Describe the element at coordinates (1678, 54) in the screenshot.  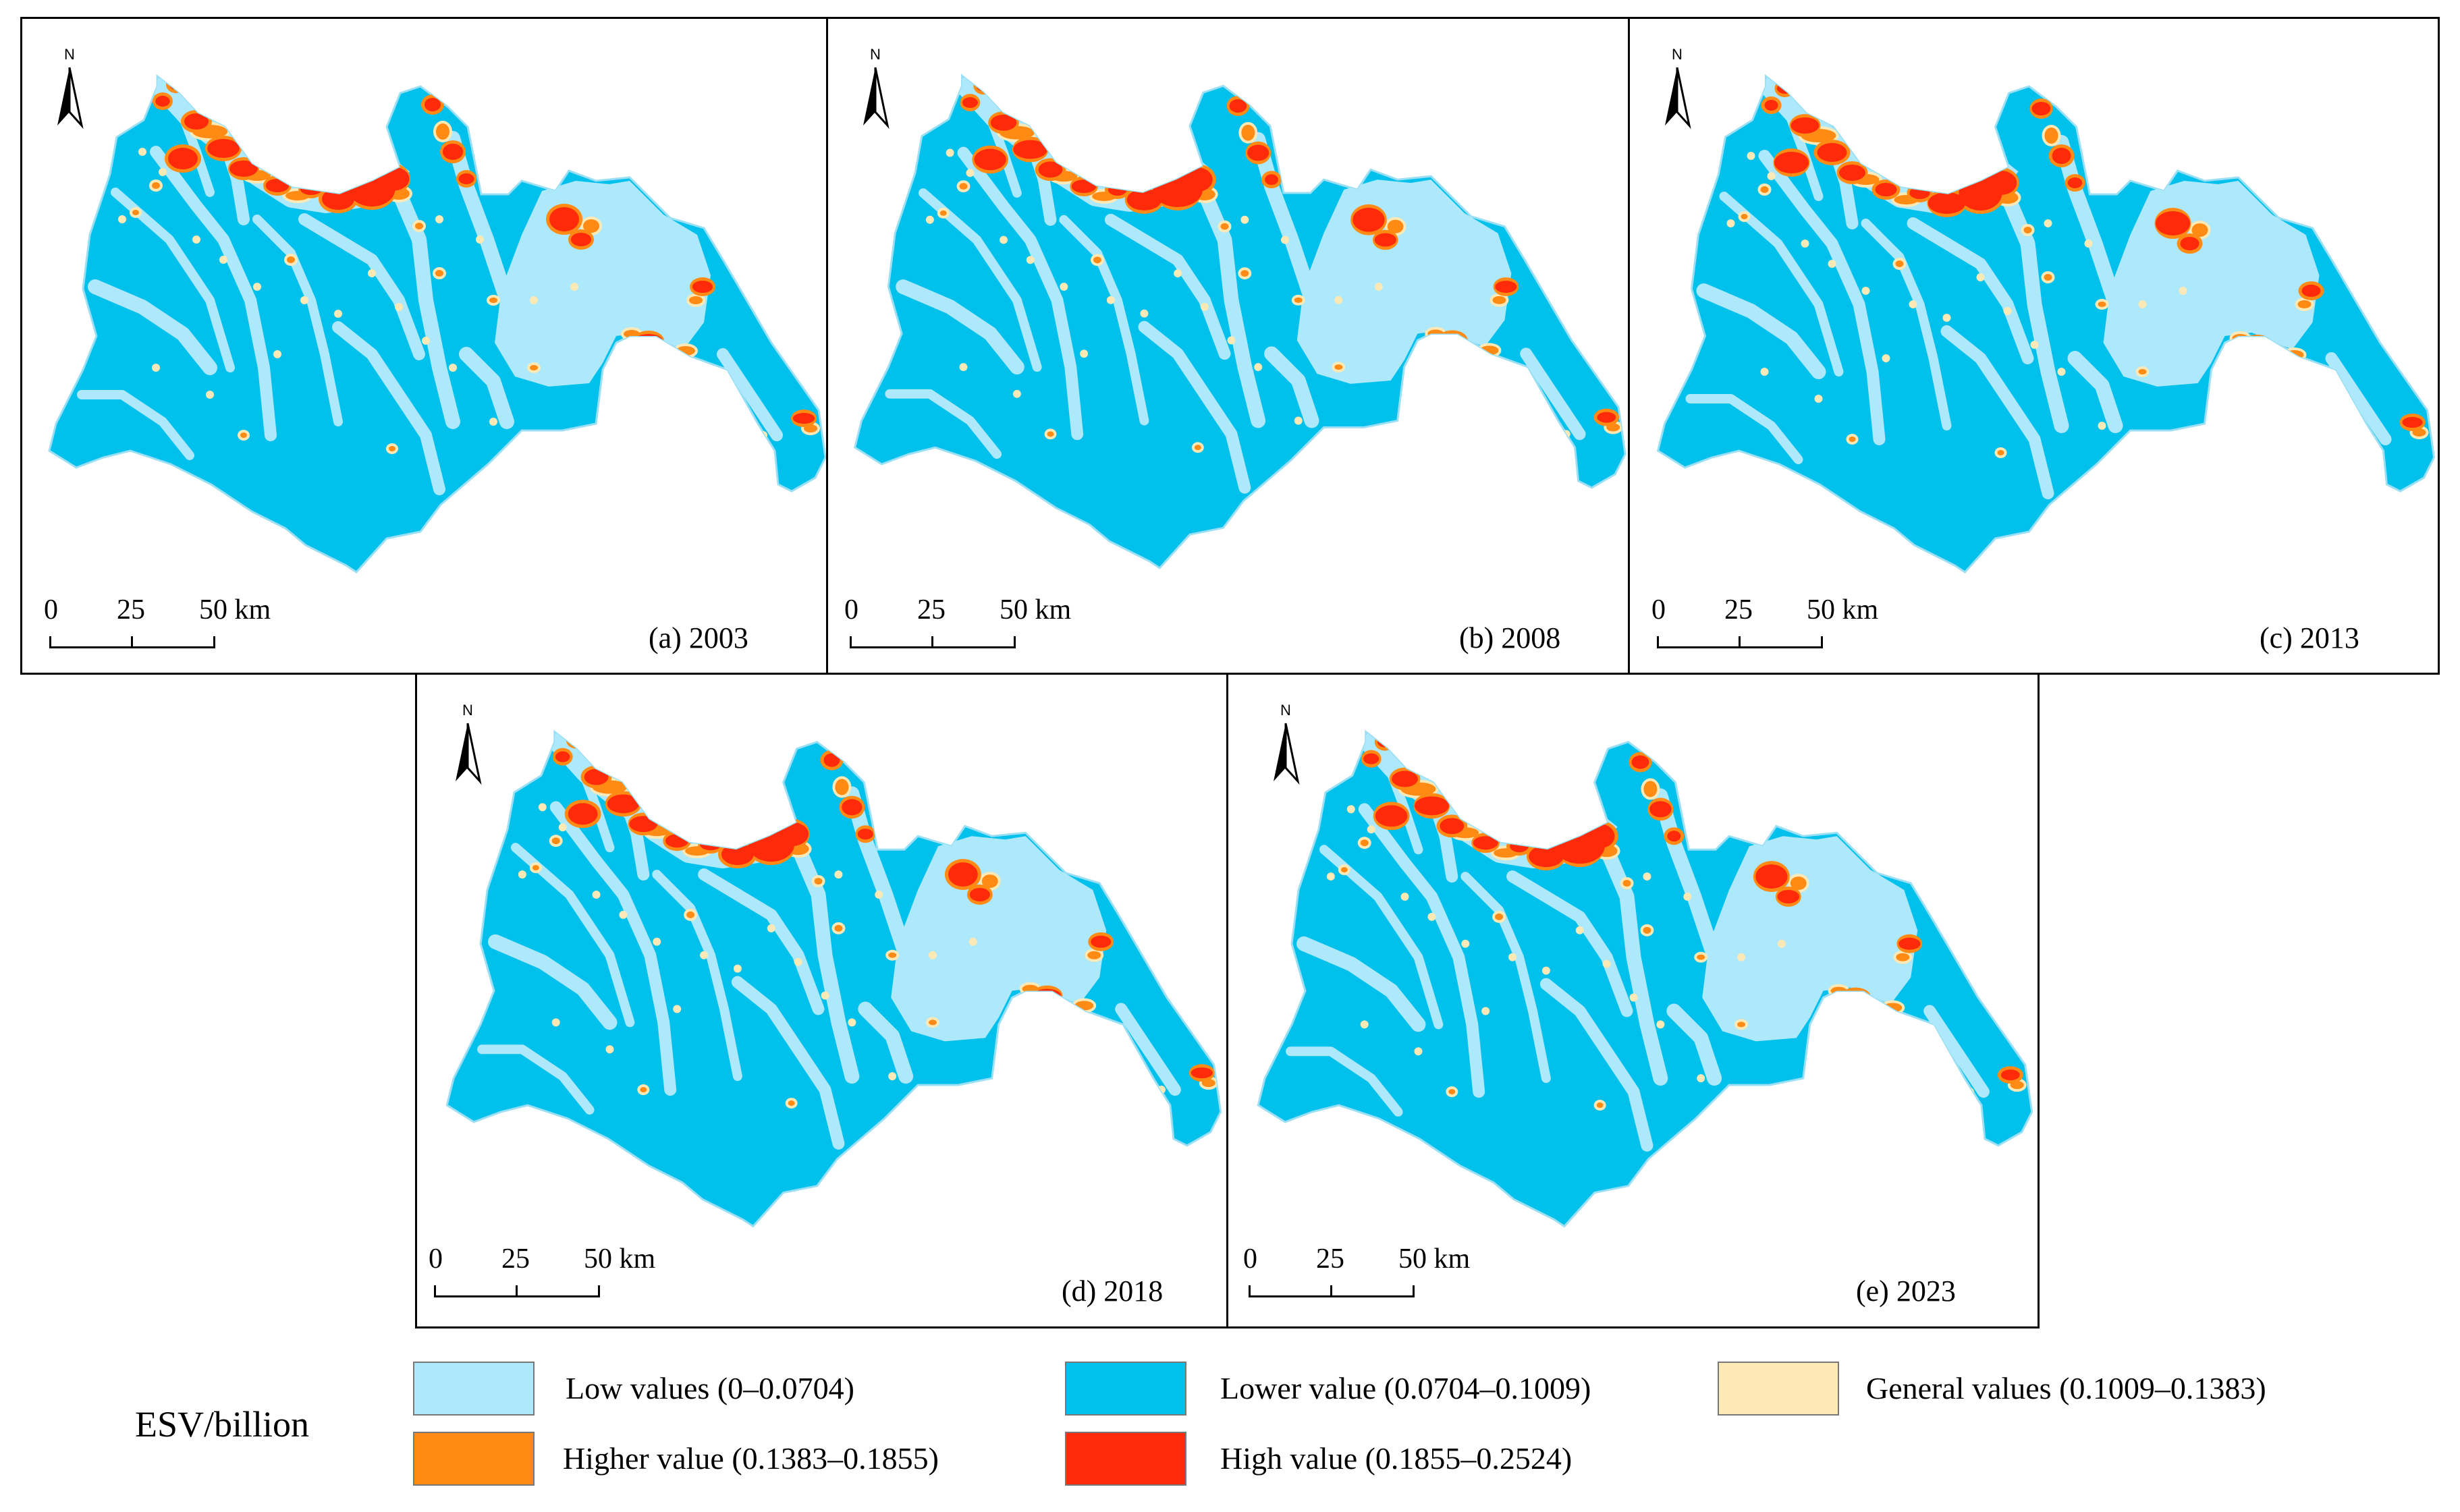
I see `north-label: N` at that location.